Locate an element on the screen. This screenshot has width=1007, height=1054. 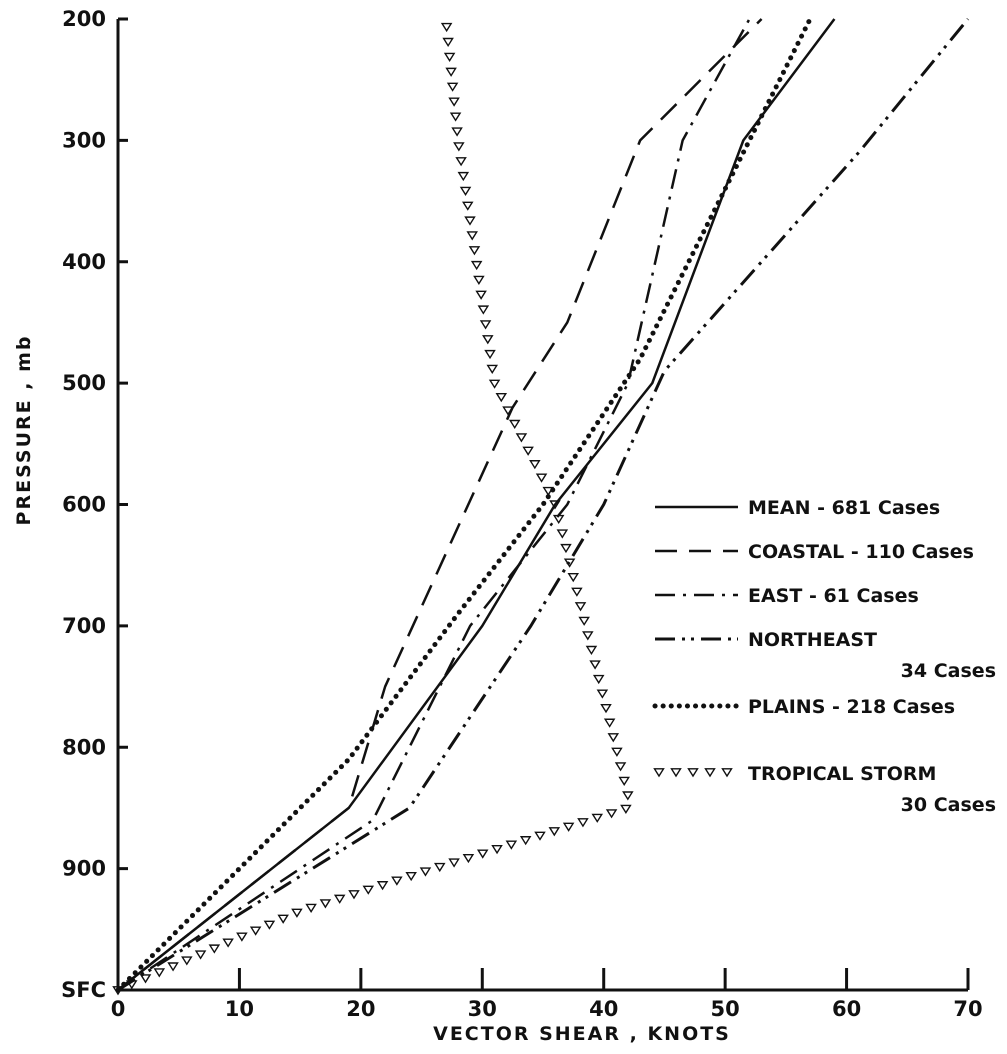
legend-label-cases: 30 Cases is located at coordinates (948, 805).